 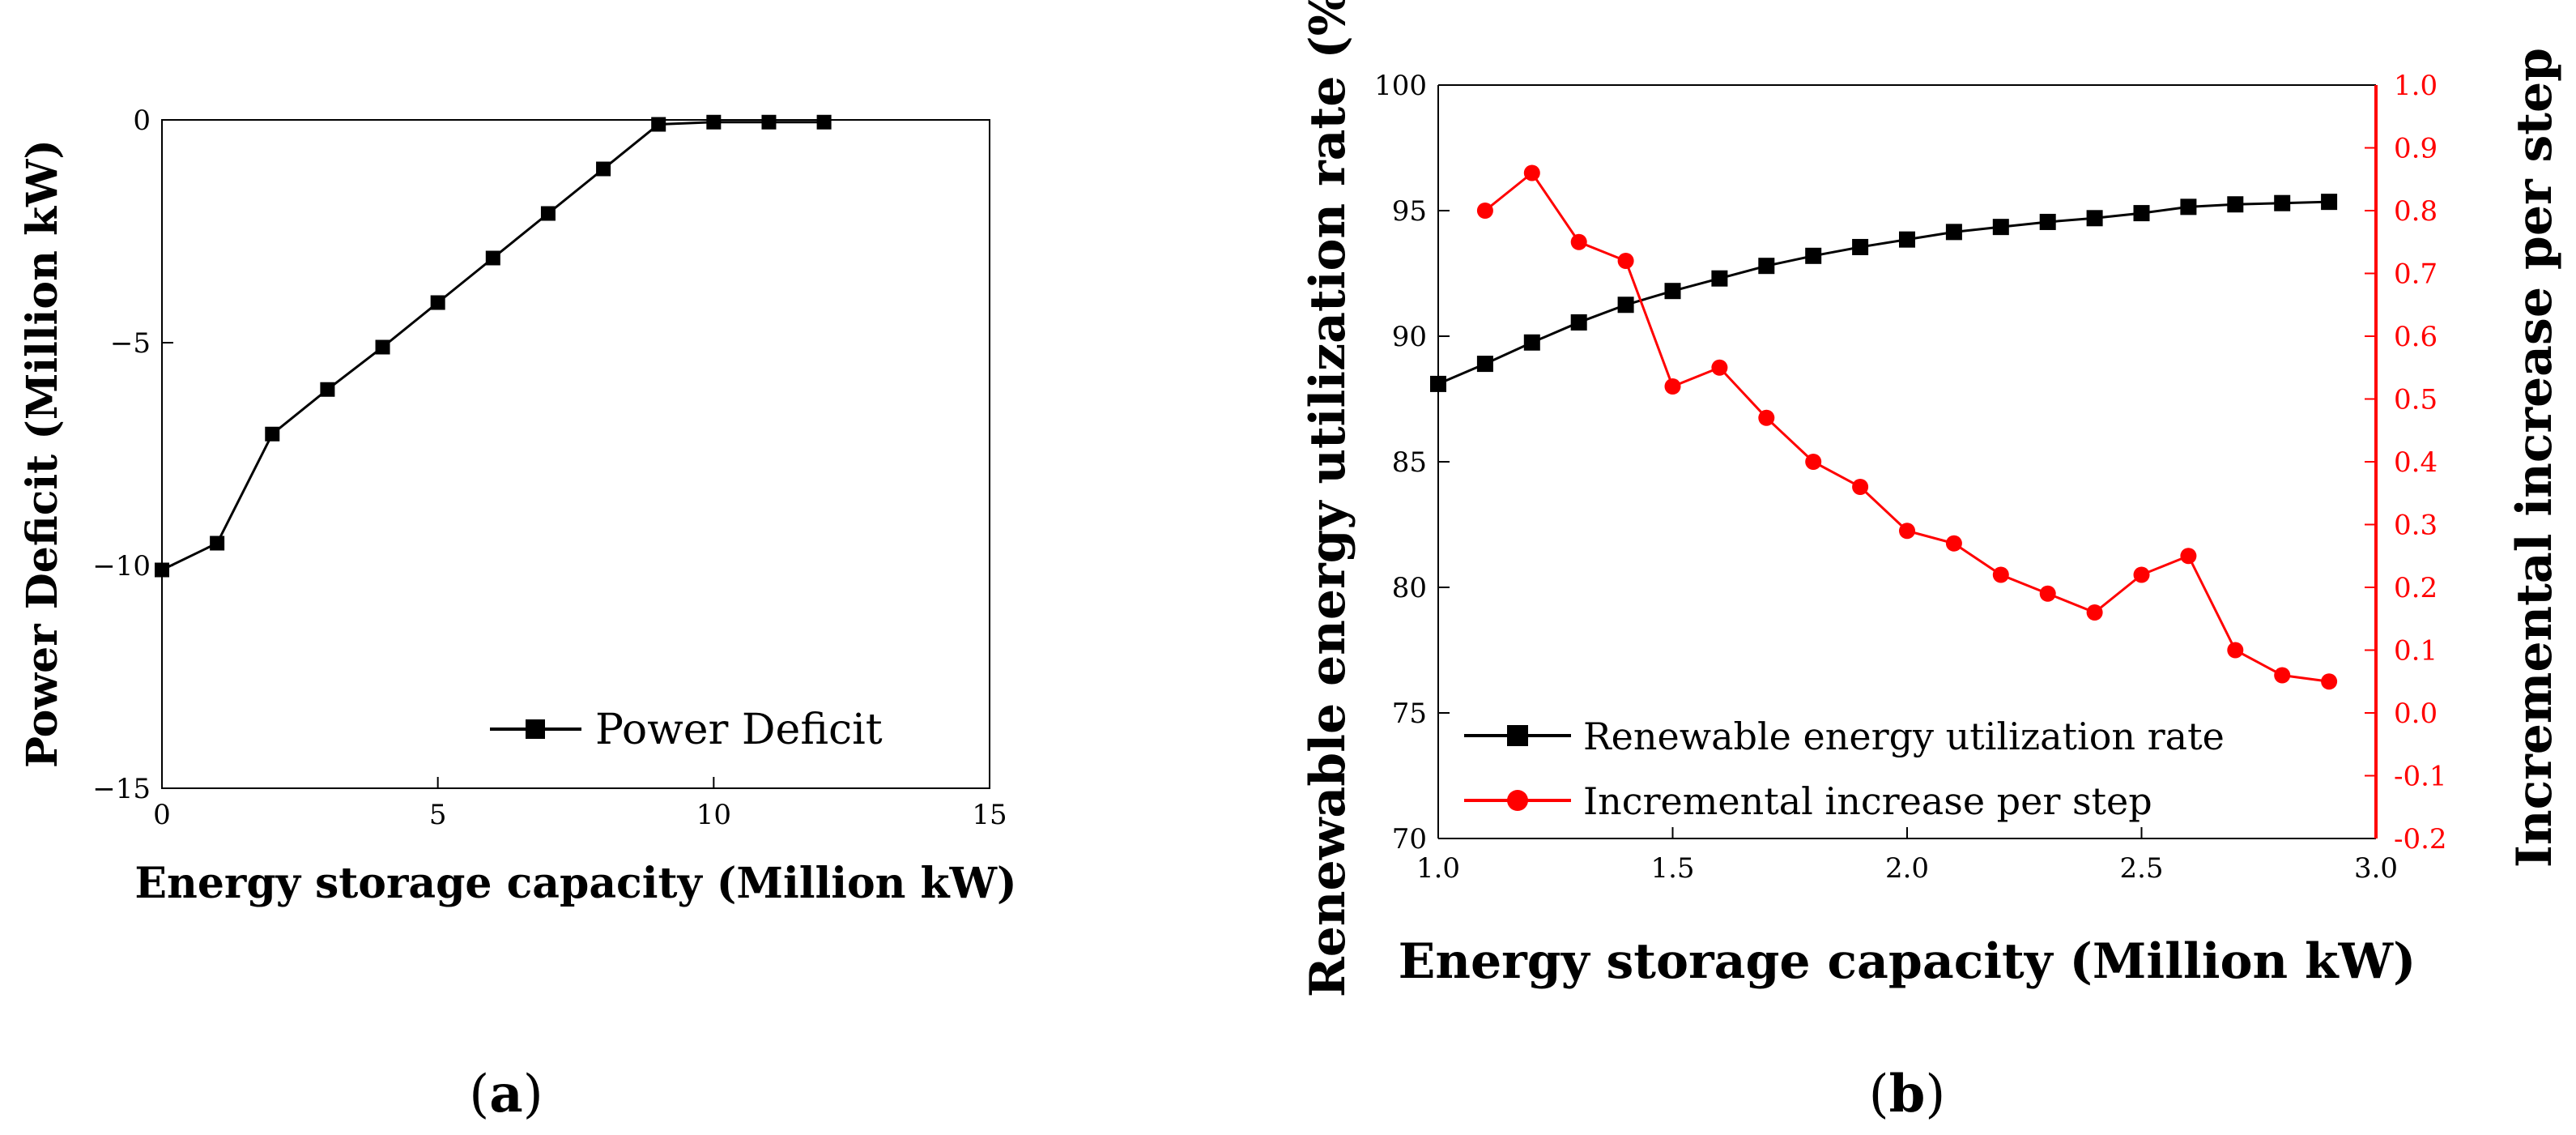 I want to click on panel-label-b: (b), so click(x=1907, y=1094).